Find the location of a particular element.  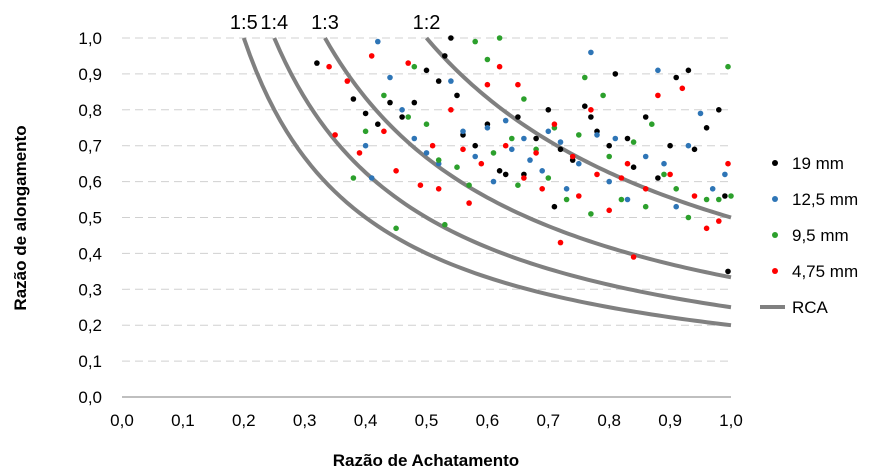

legend-label: 12,5 mm is located at coordinates (825, 199).